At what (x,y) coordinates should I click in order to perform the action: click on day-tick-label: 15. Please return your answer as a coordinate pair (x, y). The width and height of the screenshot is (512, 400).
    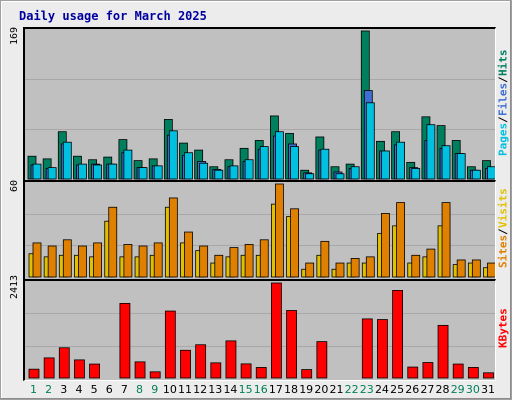
    Looking at the image, I should click on (245, 389).